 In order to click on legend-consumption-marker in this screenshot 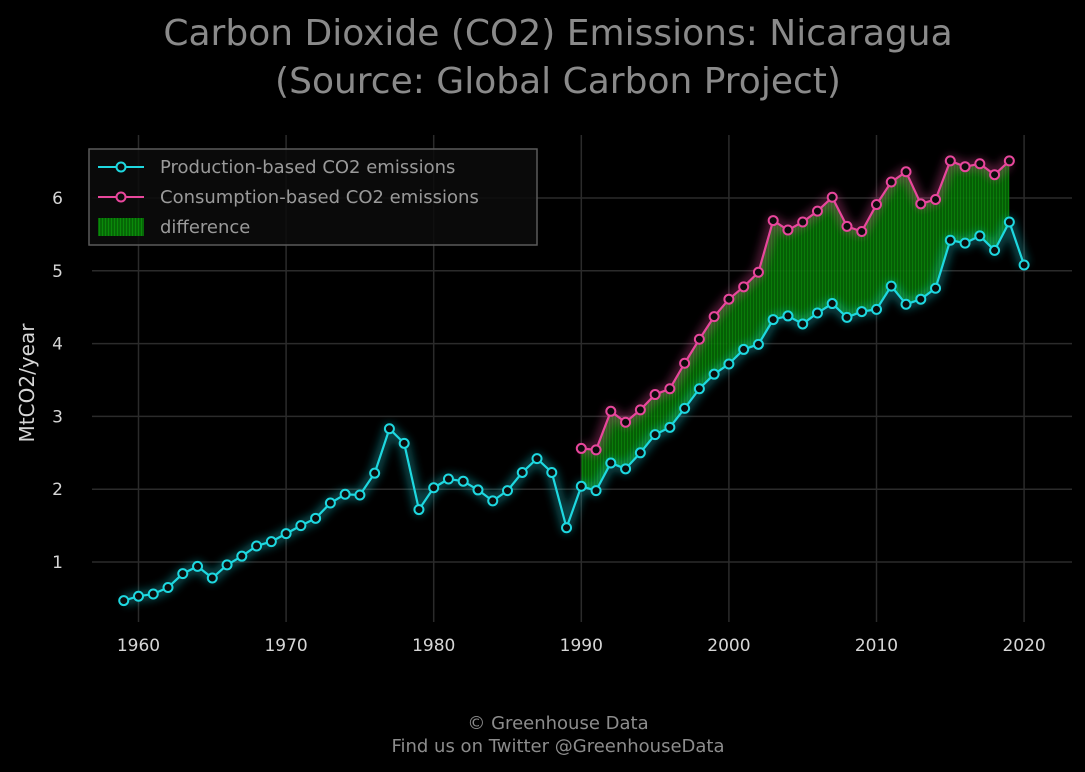, I will do `click(121, 197)`.